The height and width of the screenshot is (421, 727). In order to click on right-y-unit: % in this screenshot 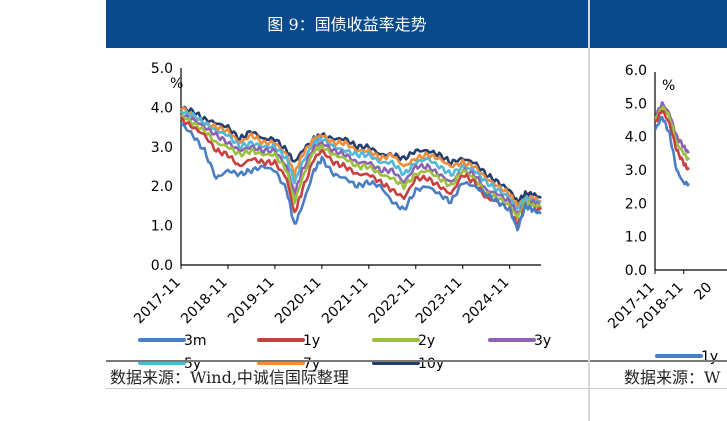, I will do `click(668, 86)`.